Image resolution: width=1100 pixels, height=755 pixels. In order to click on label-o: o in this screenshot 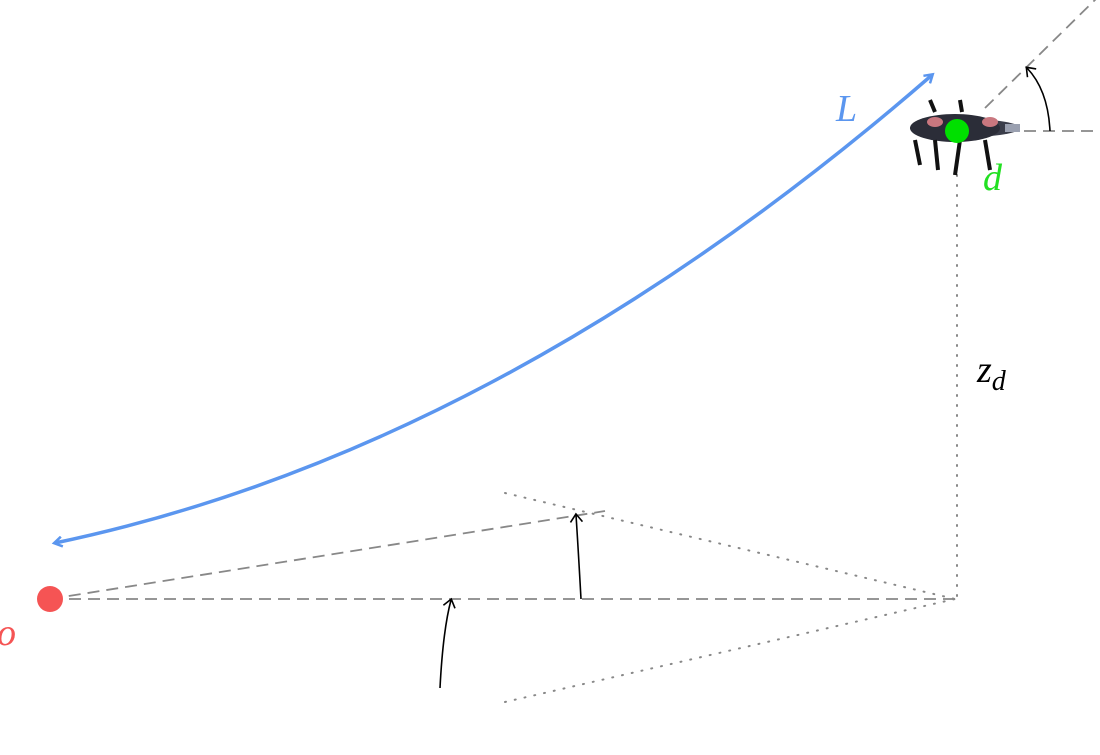, I will do `click(8, 633)`.